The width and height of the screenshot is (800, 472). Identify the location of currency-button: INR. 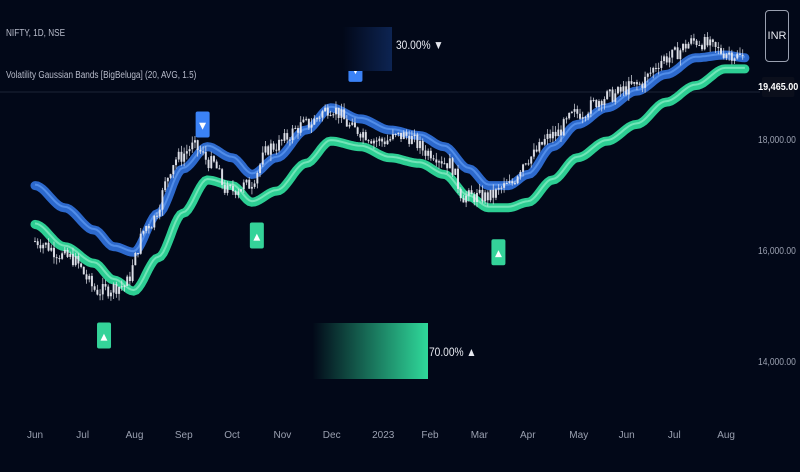
(777, 36).